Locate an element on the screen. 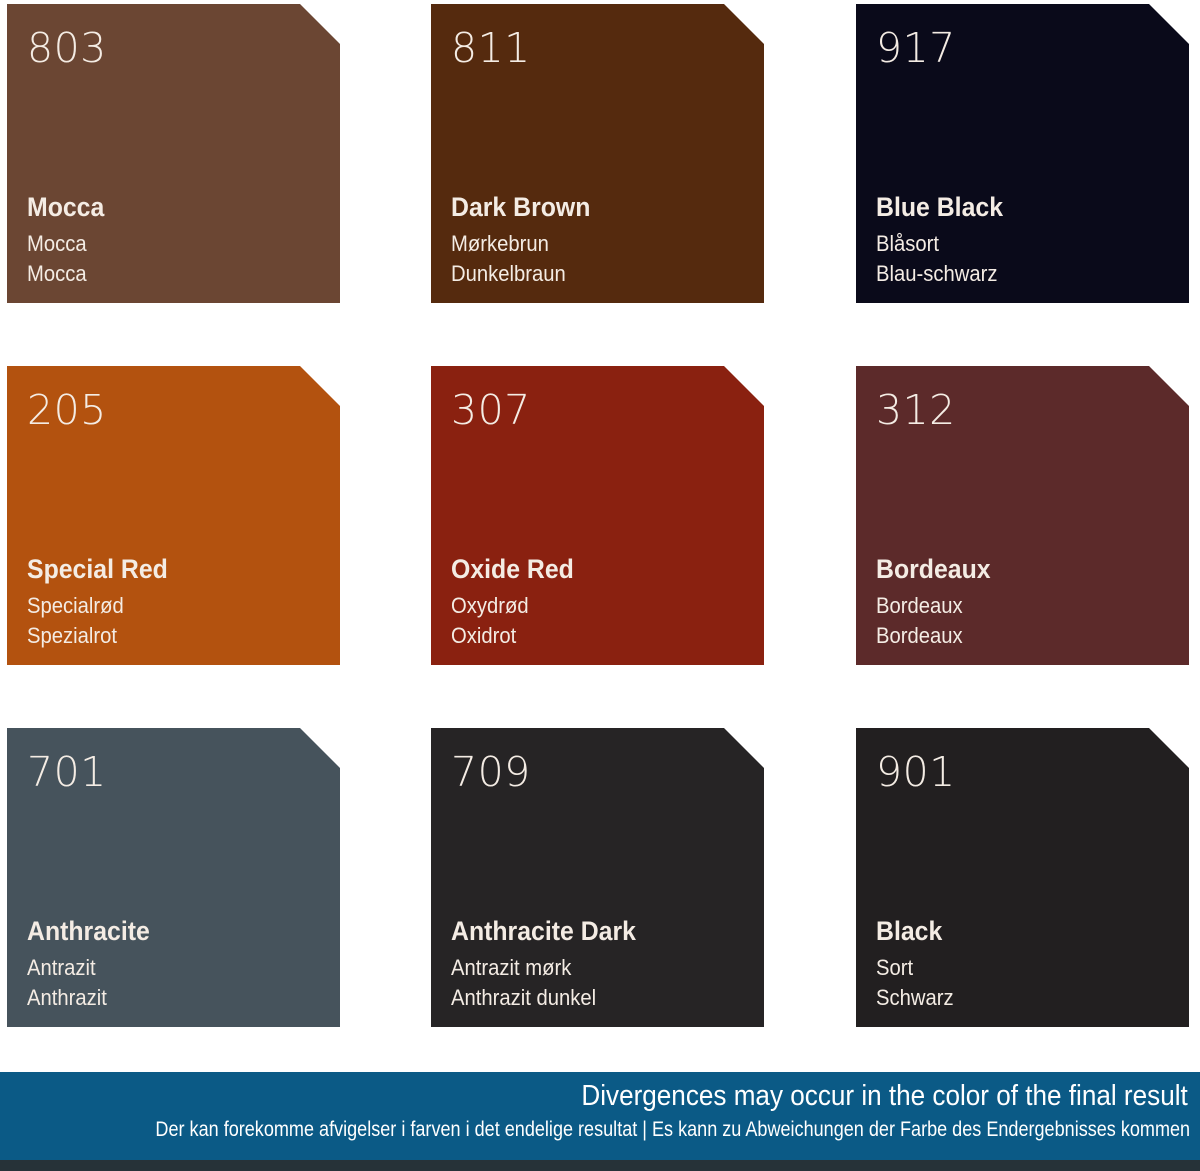  swatch-code: 803 is located at coordinates (67, 48).